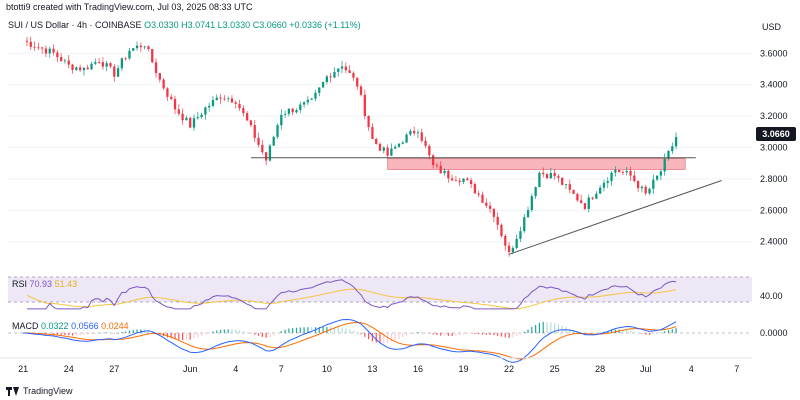 The width and height of the screenshot is (800, 400). I want to click on macd-legend: MACD 0.0322 0.0566 0.0244, so click(70, 326).